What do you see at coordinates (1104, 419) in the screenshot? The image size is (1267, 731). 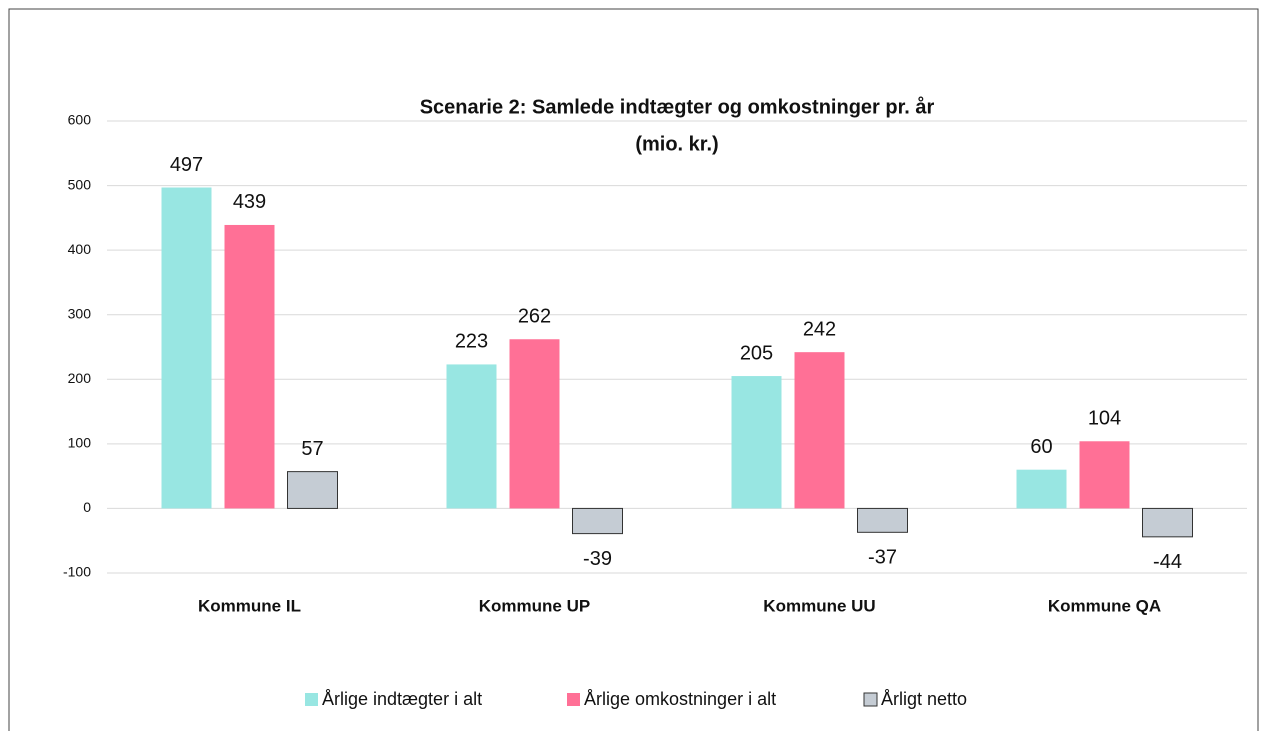 I see `data-label: 104` at bounding box center [1104, 419].